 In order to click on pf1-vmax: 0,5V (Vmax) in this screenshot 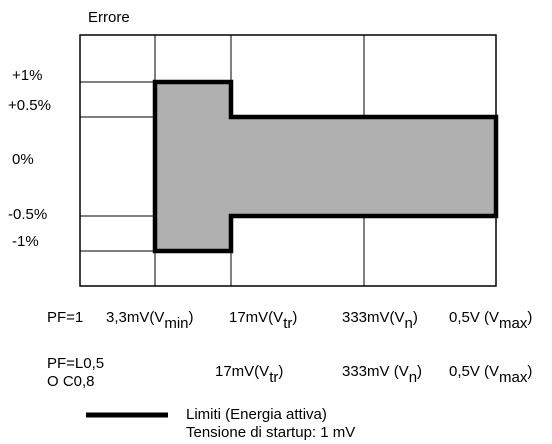, I will do `click(490, 320)`.